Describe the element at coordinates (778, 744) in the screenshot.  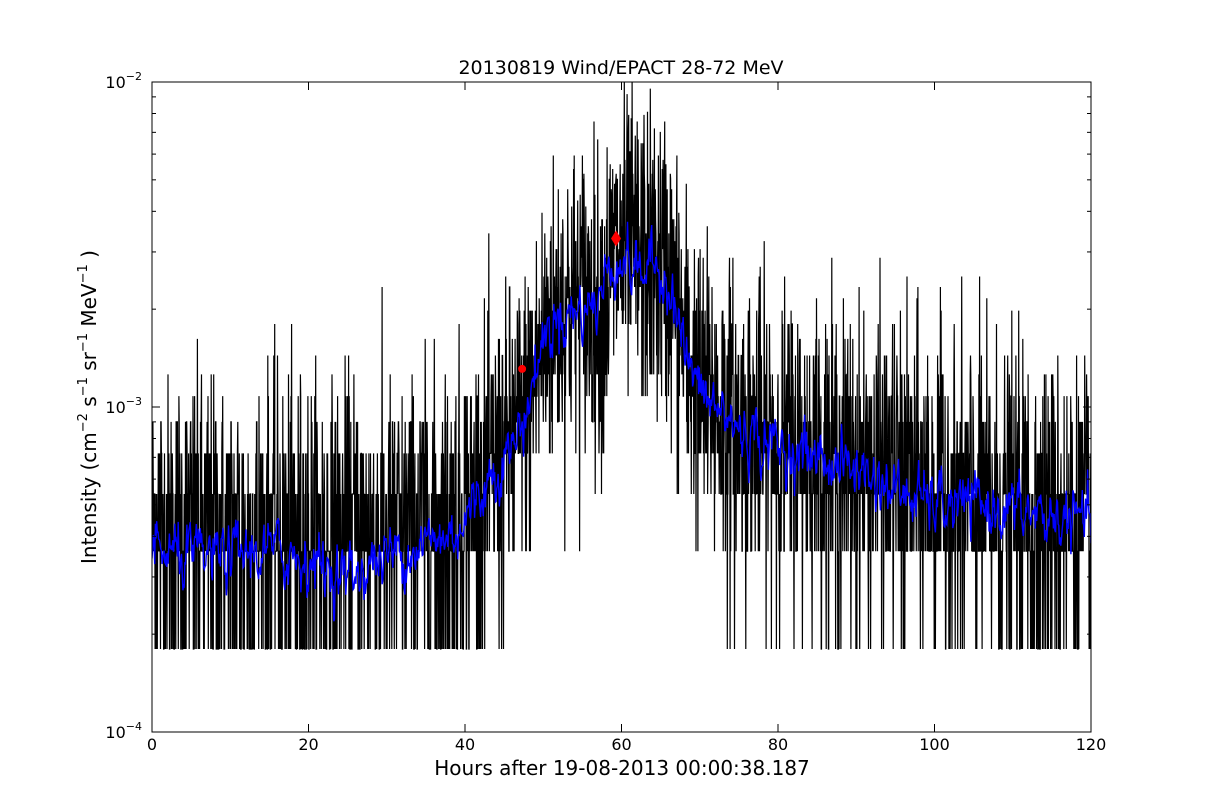
I see `x-tick-label: 80` at that location.